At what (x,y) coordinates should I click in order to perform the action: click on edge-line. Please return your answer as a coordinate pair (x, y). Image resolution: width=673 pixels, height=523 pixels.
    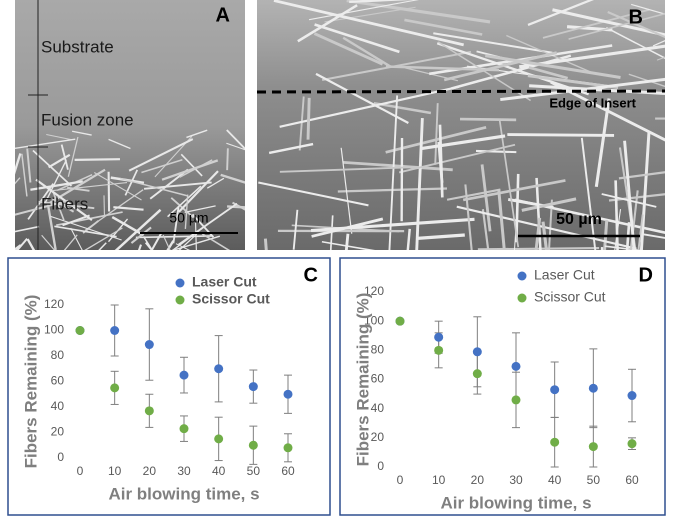
    Looking at the image, I should click on (461, 91).